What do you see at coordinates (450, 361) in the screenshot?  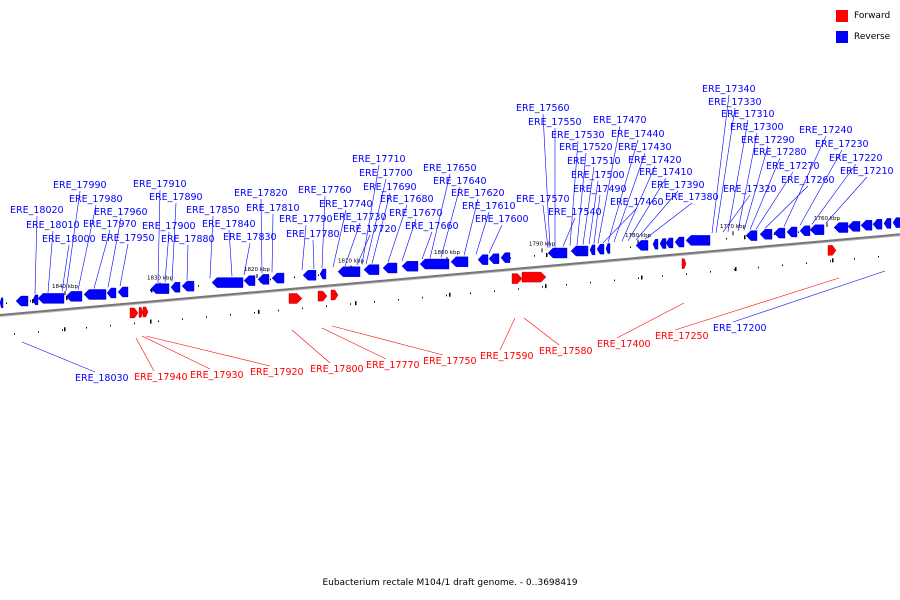 I see `gene-label: ERE_17750` at bounding box center [450, 361].